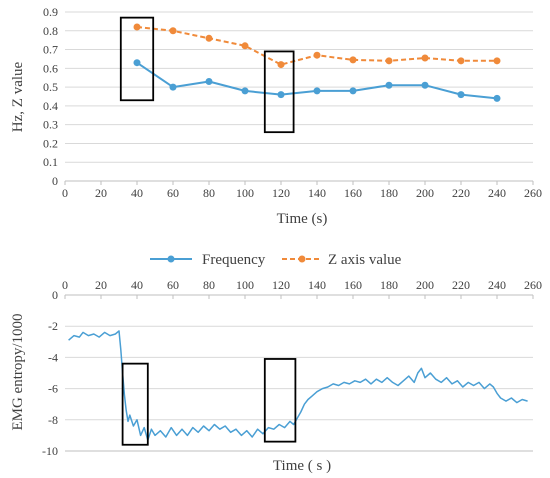 The image size is (550, 478). I want to click on chart-top-series, so click(317, 62).